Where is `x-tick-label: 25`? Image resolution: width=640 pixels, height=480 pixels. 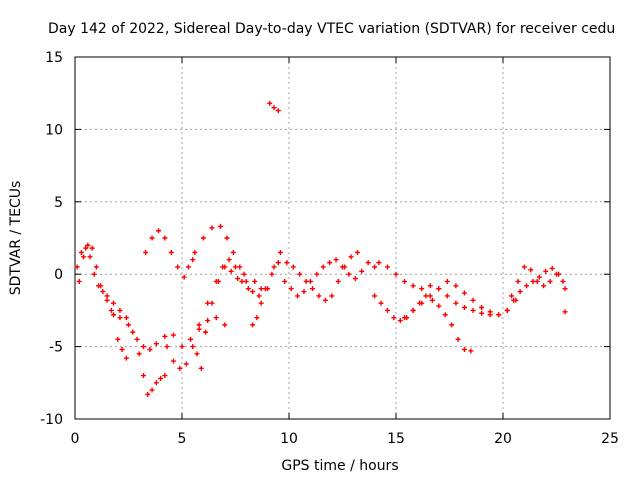
x-tick-label: 25 is located at coordinates (610, 439).